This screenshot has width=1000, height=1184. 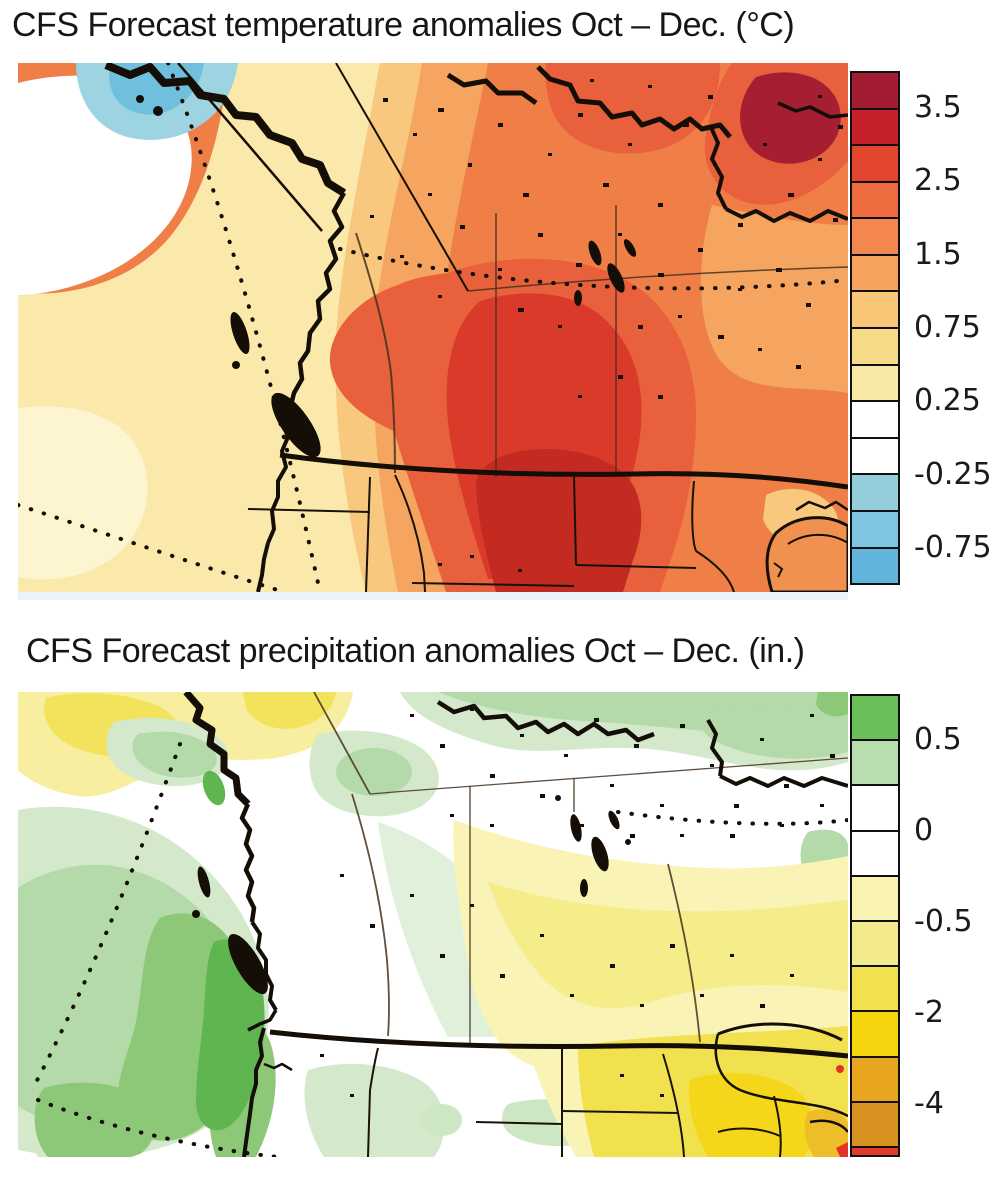 I want to click on colorbar-tick-label: 3.5, so click(x=938, y=107).